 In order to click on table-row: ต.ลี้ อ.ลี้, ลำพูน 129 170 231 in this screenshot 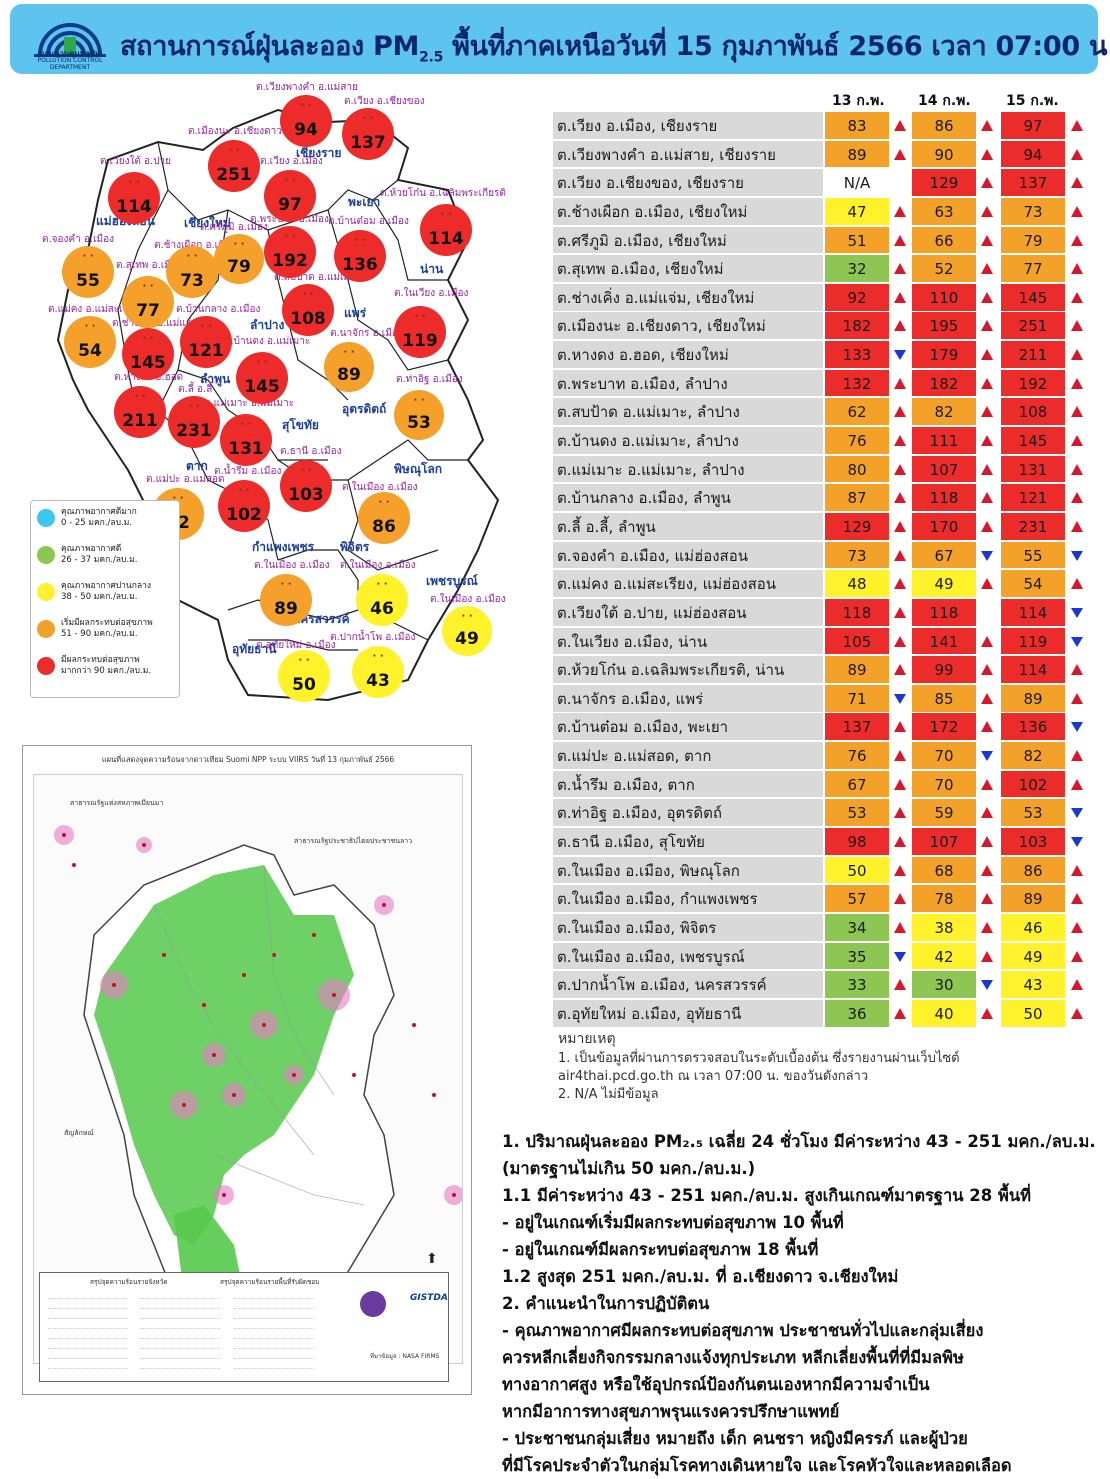, I will do `click(825, 527)`.